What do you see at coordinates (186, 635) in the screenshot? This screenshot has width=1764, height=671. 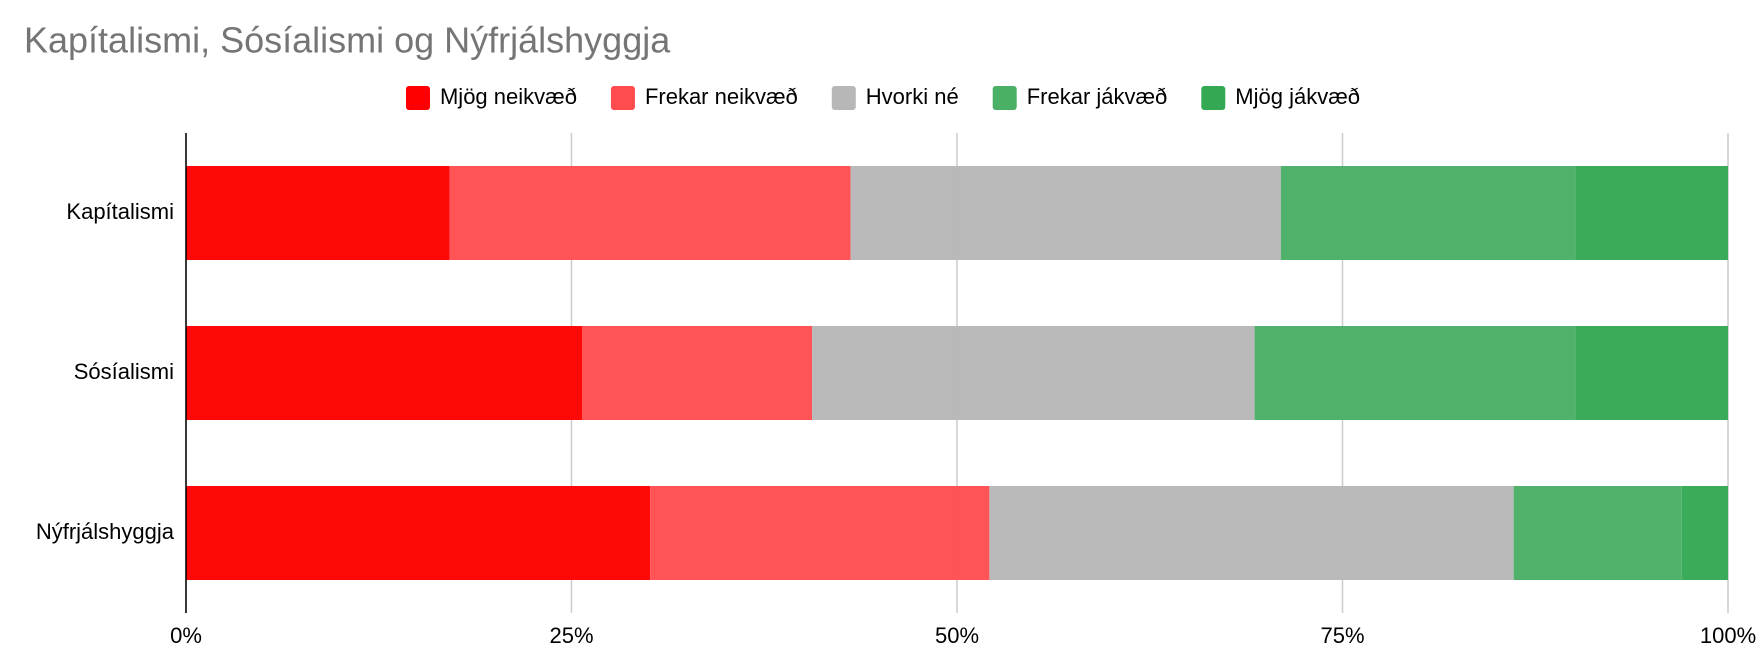 I see `x-tick-label: 0%` at bounding box center [186, 635].